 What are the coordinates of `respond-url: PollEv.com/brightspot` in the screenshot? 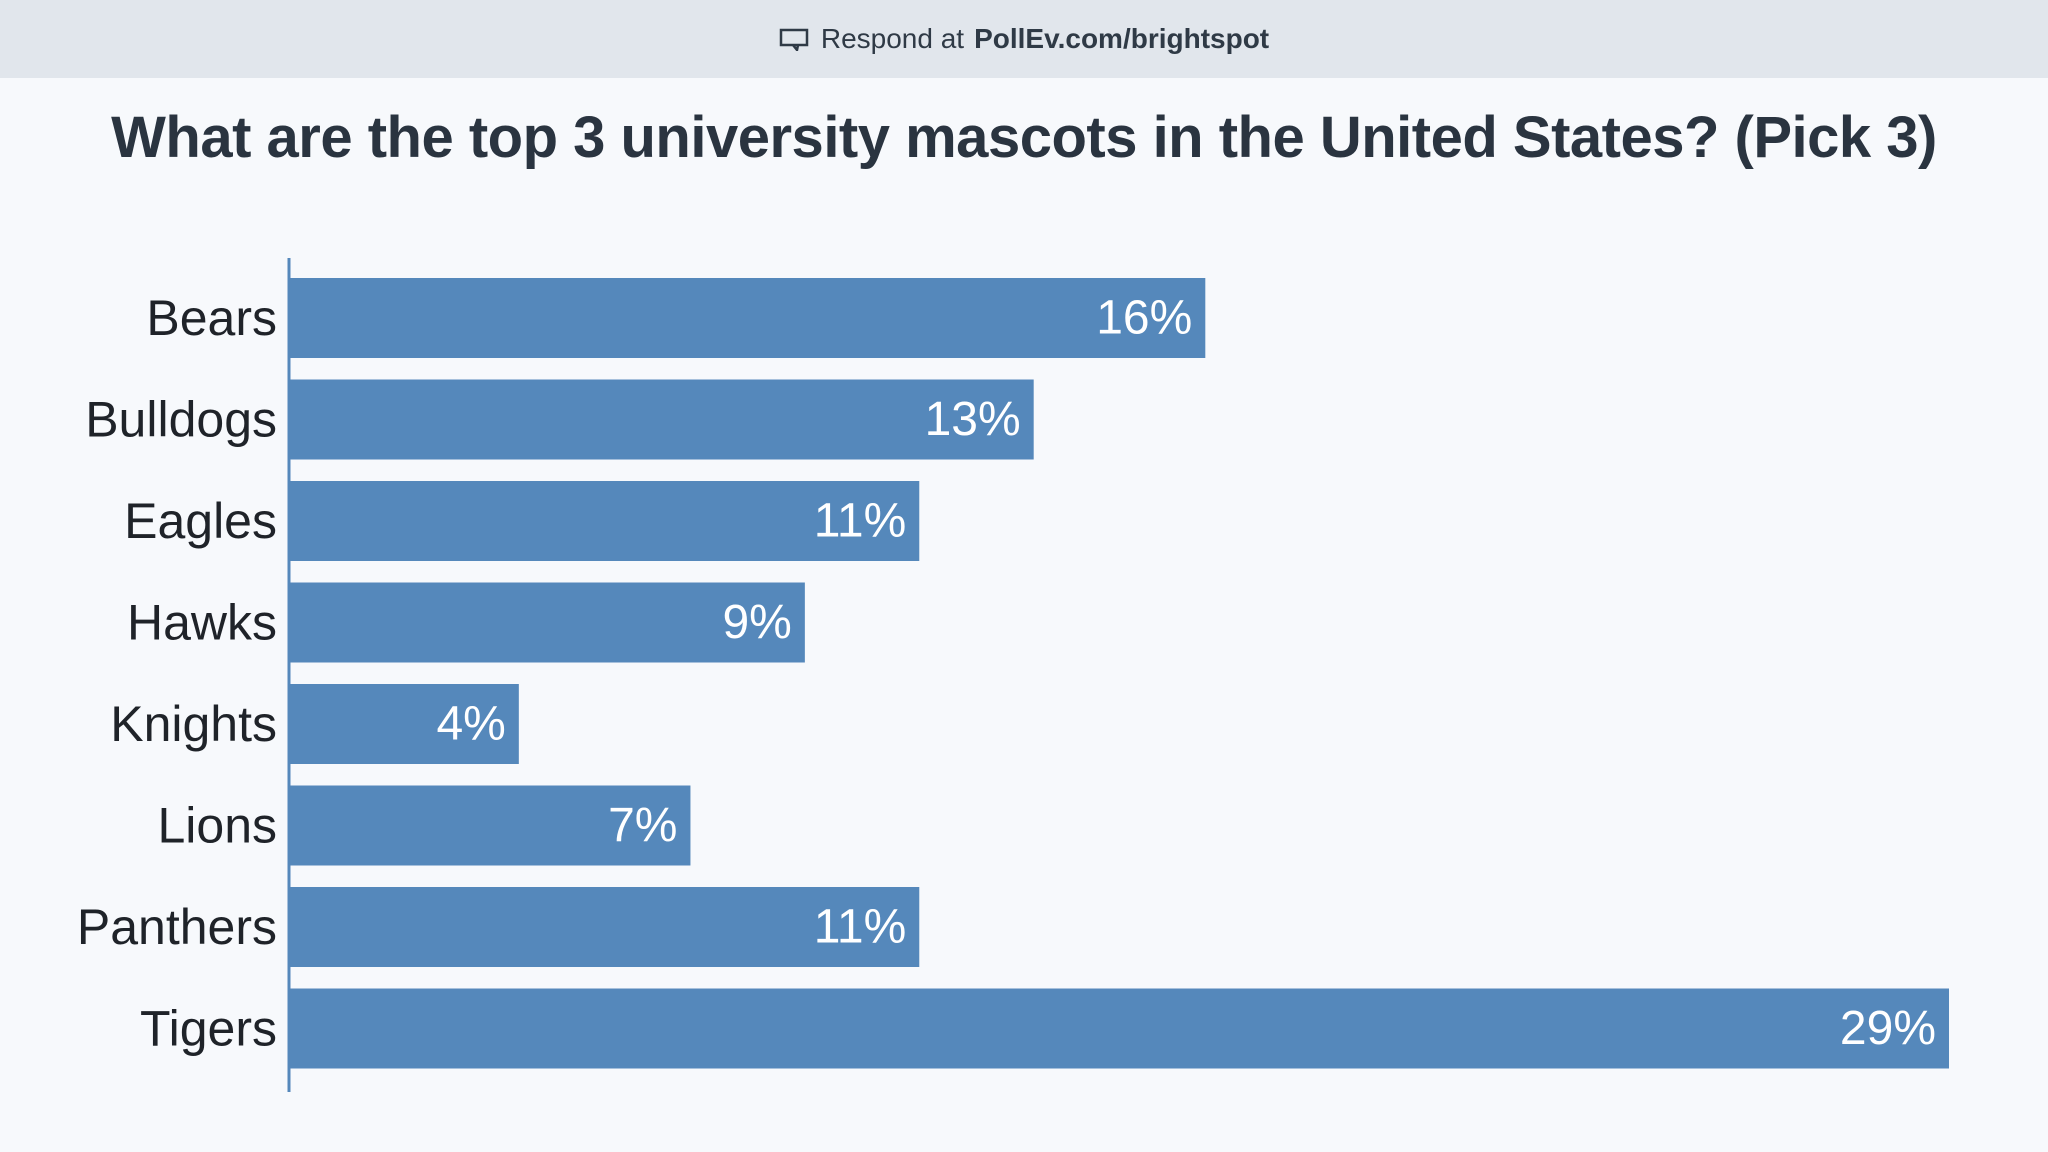 It's located at (1122, 38).